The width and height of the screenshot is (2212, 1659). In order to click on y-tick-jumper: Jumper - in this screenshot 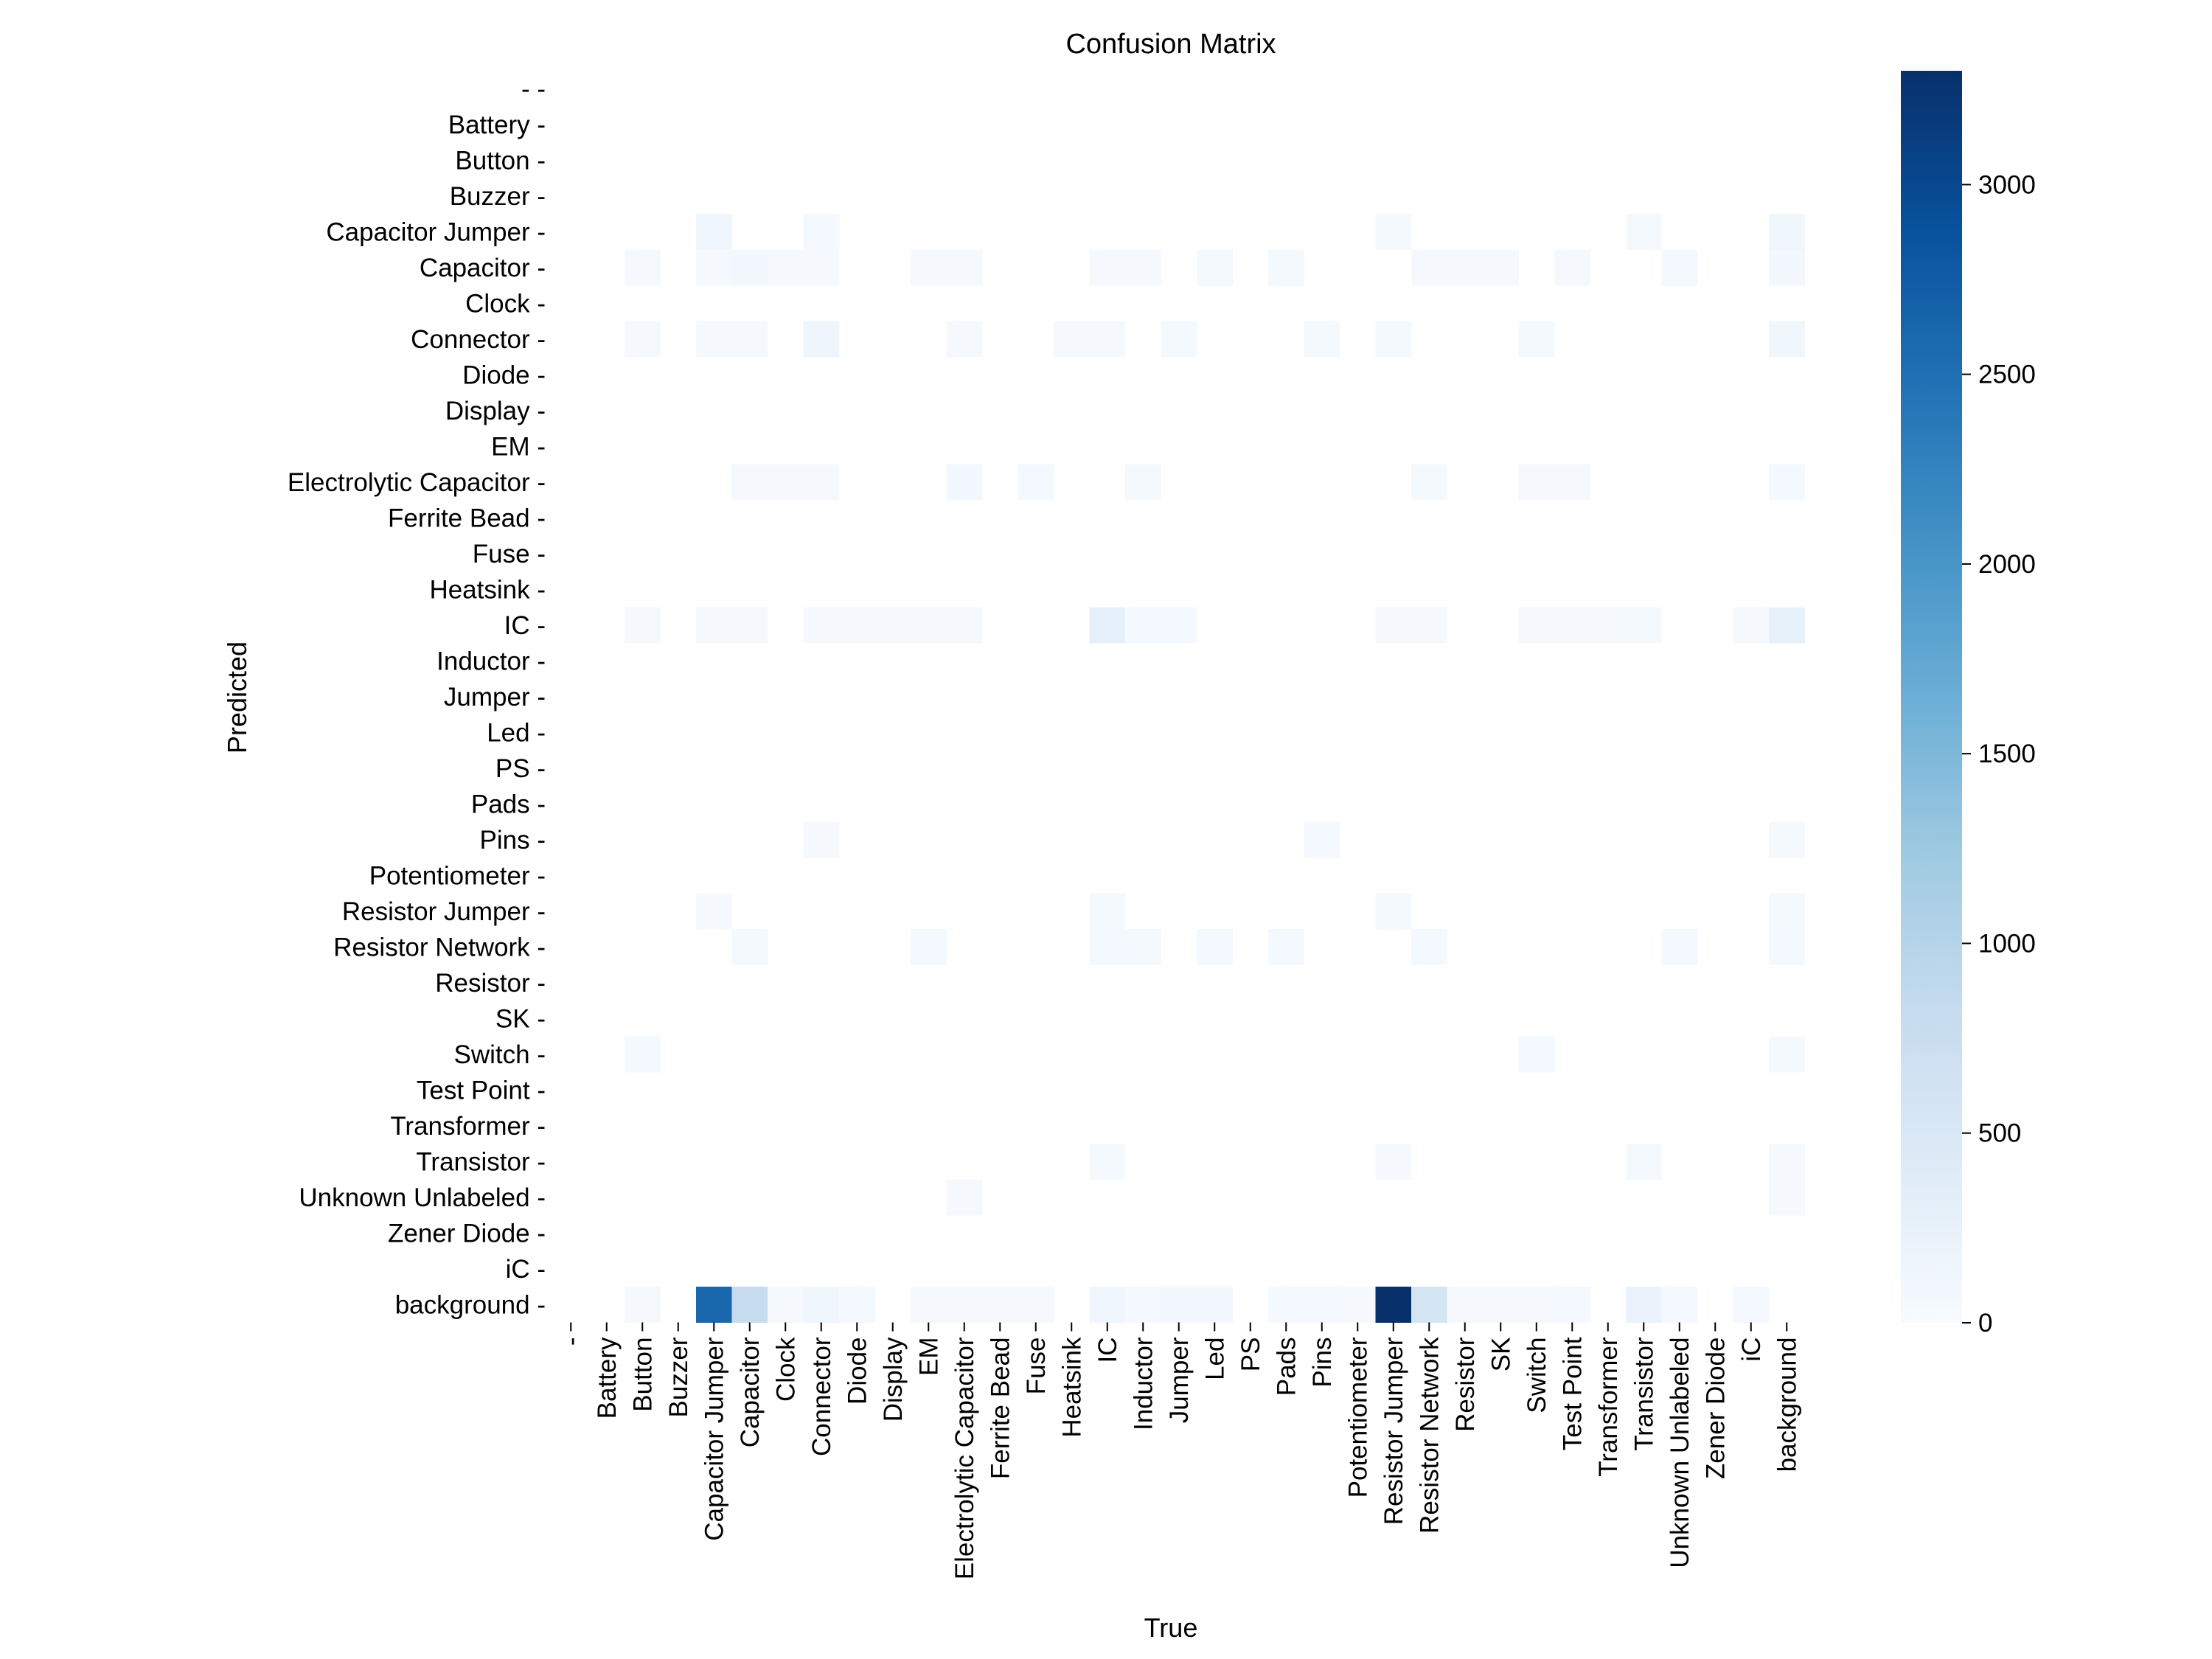, I will do `click(495, 697)`.